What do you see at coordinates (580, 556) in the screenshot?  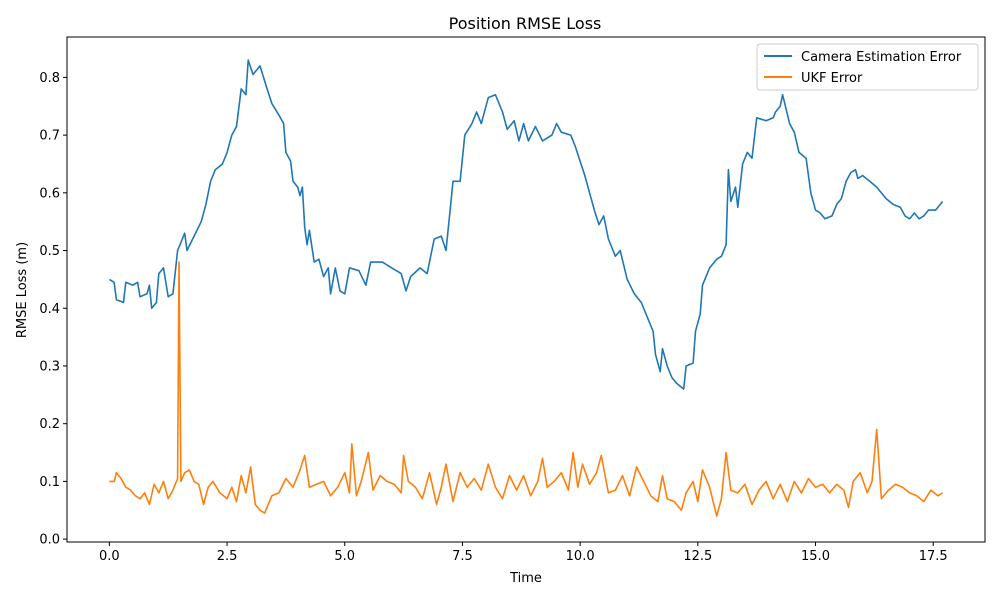 I see `x-tick-label: 10.0` at bounding box center [580, 556].